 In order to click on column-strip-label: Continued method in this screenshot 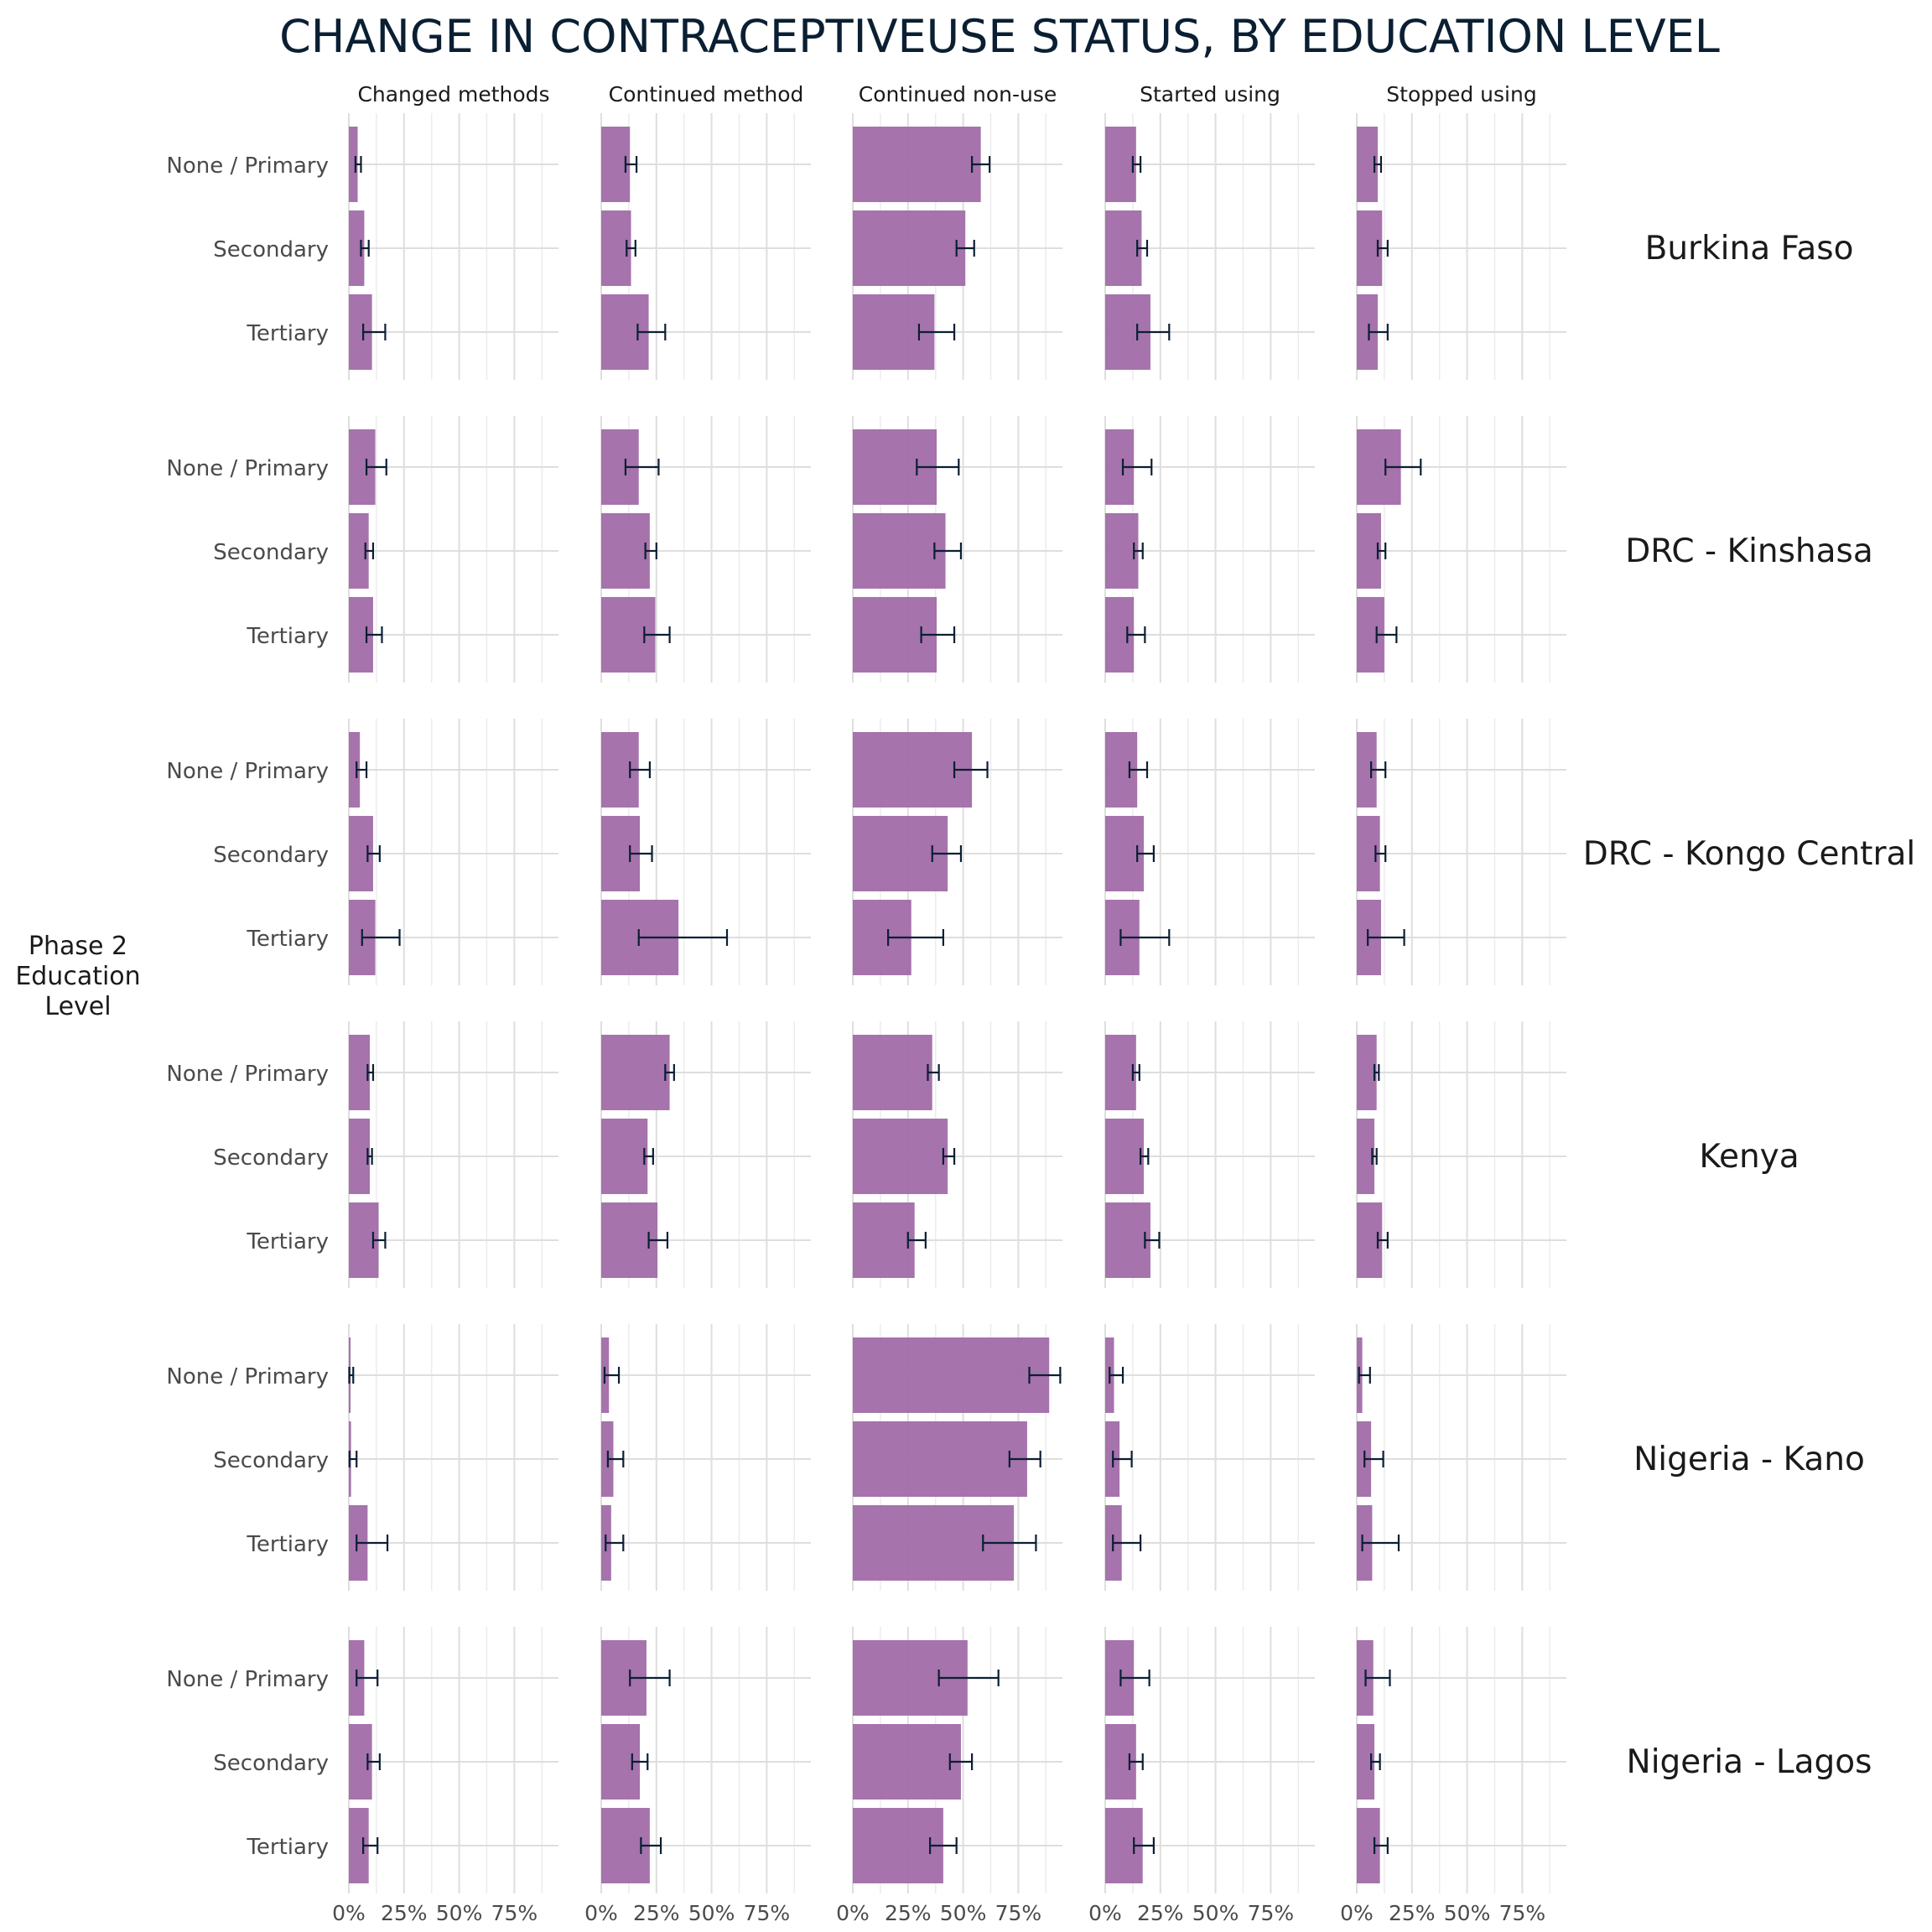, I will do `click(706, 94)`.